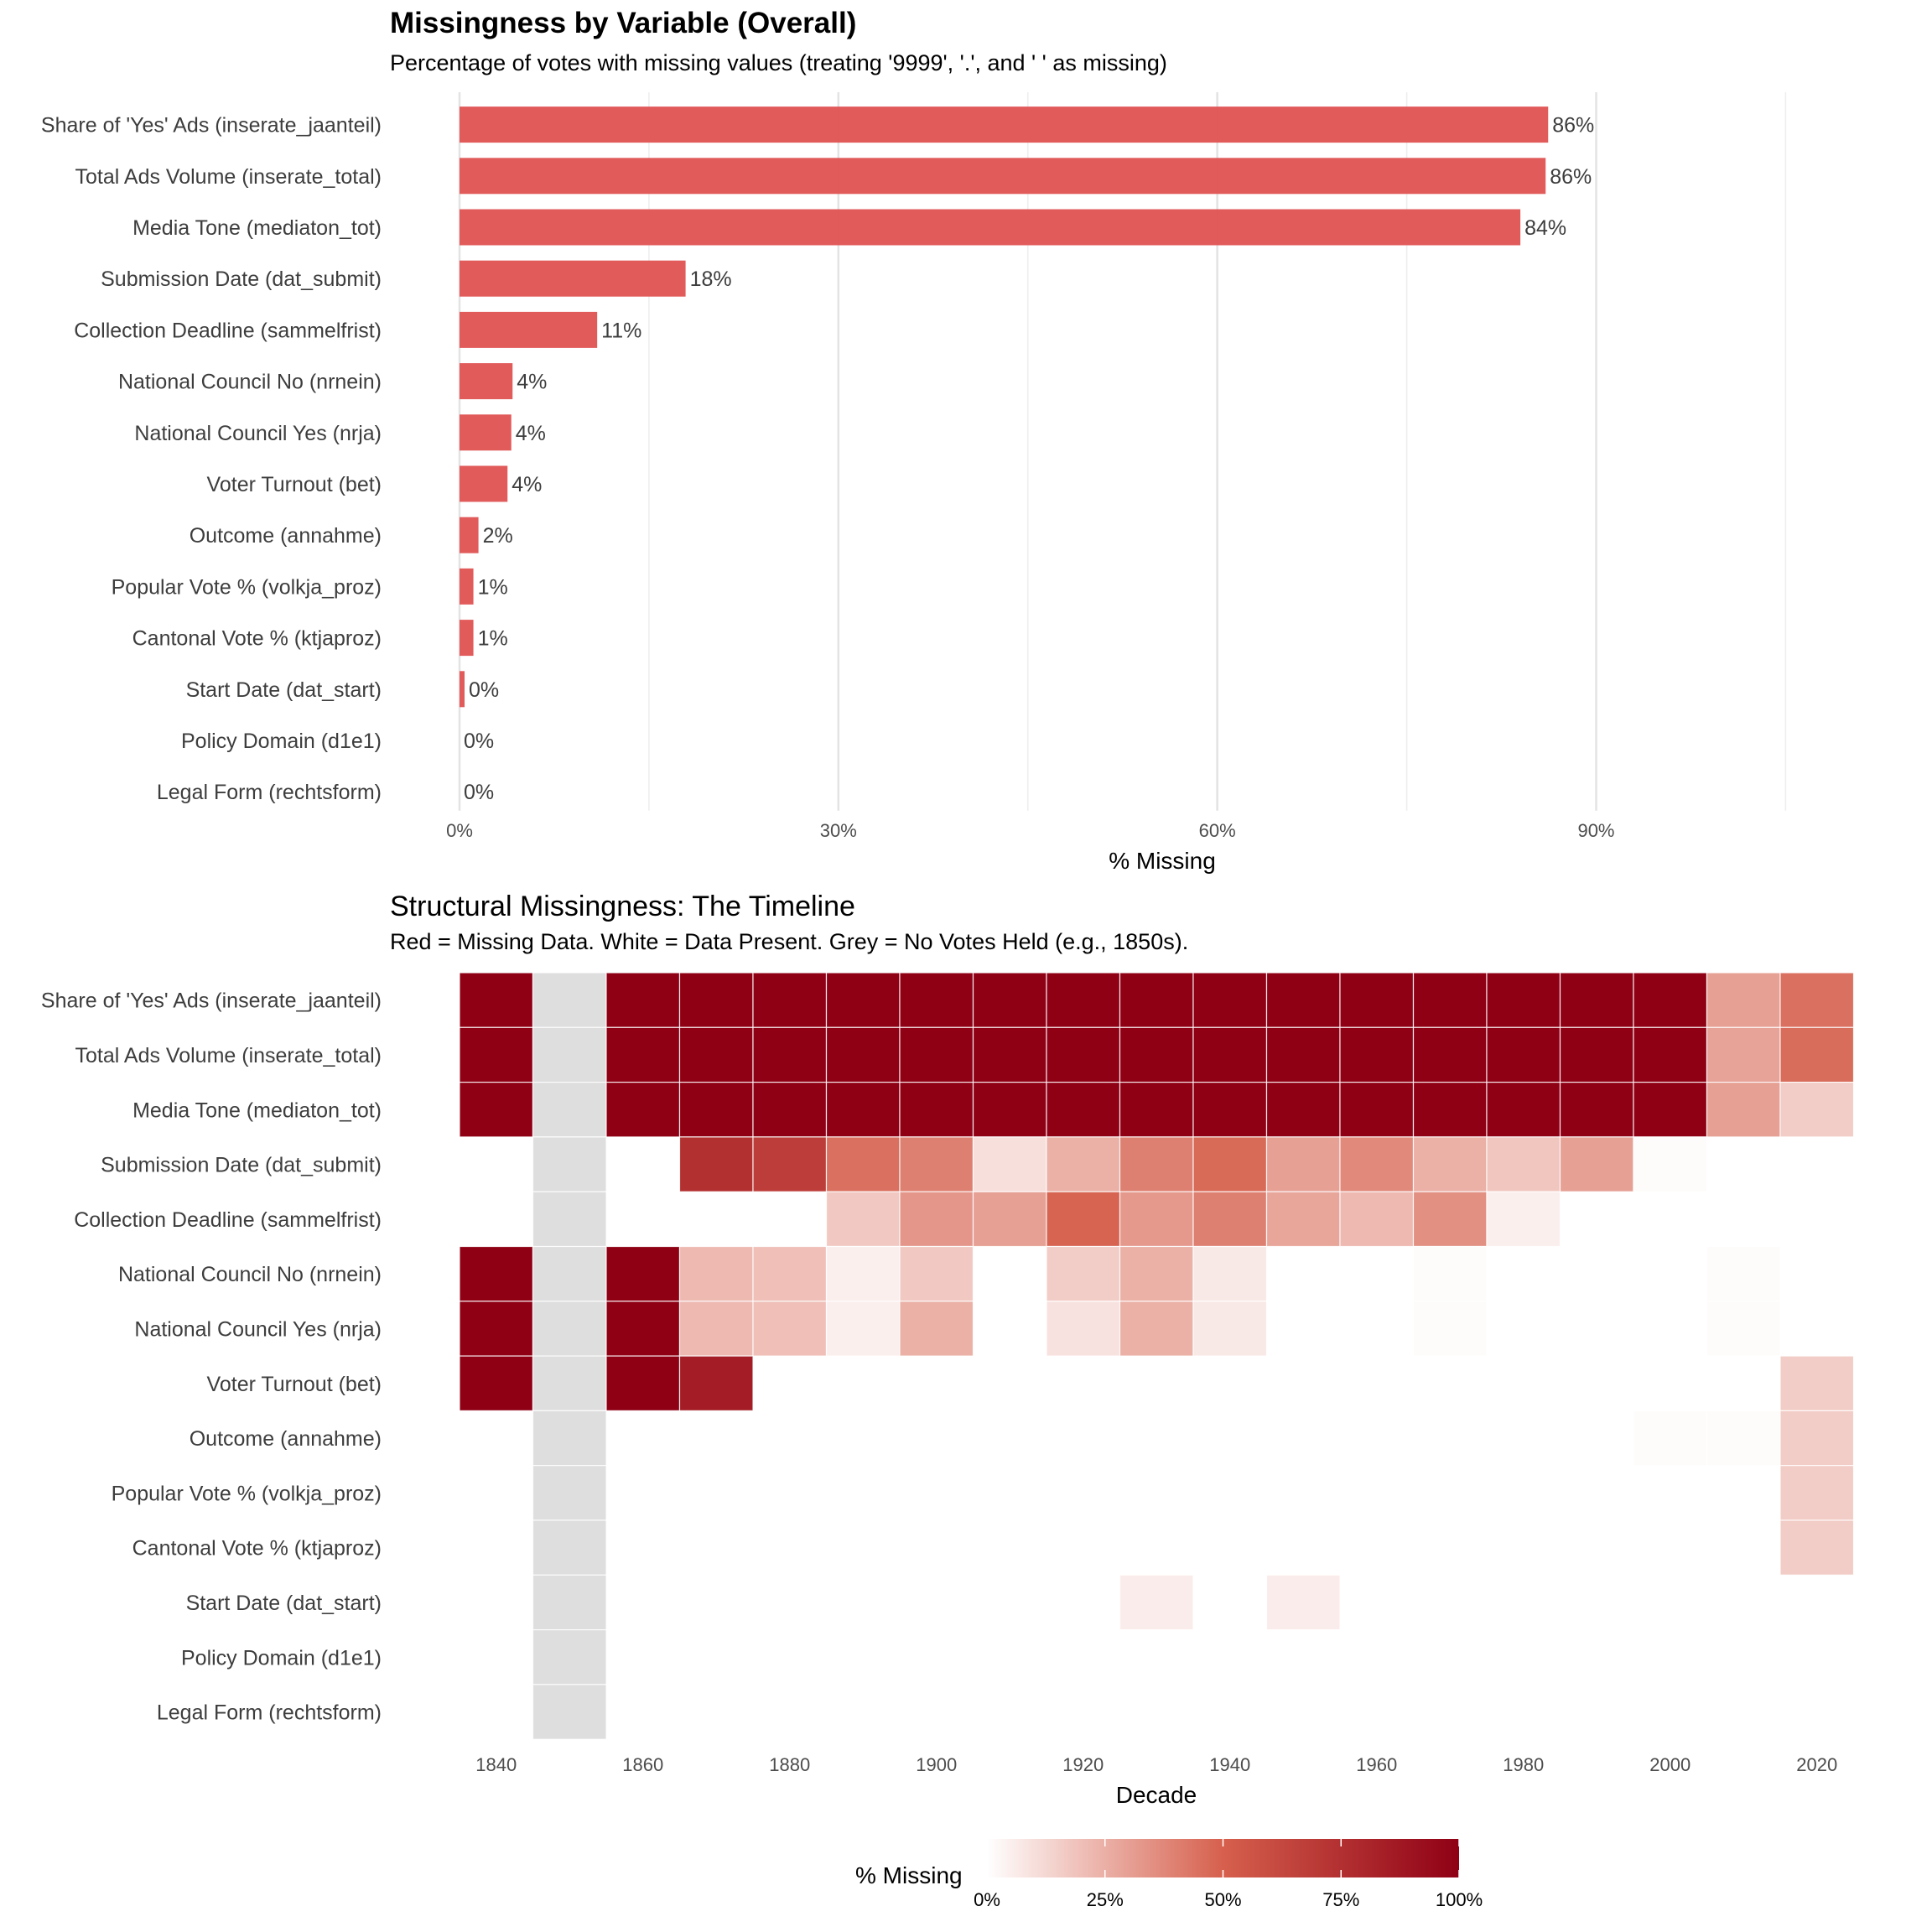  What do you see at coordinates (211, 126) in the screenshot?
I see `bar-y-label: Share of 'Yes' Ads (inserate_jaanteil)` at bounding box center [211, 126].